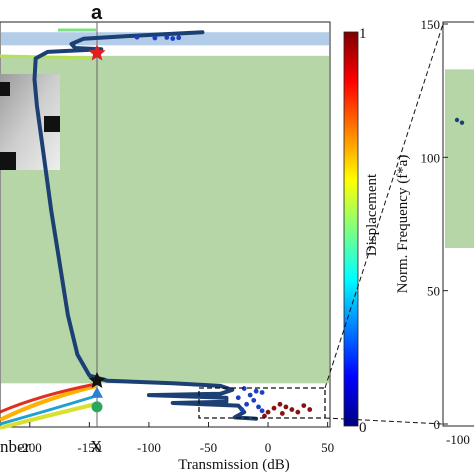 This screenshot has height=474, width=474. What do you see at coordinates (268, 447) in the screenshot?
I see `x-tick-label: 0` at bounding box center [268, 447].